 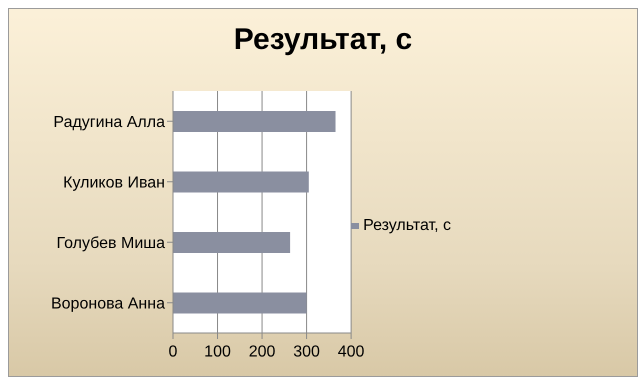 I want to click on x-tick-label: 200, so click(x=262, y=351).